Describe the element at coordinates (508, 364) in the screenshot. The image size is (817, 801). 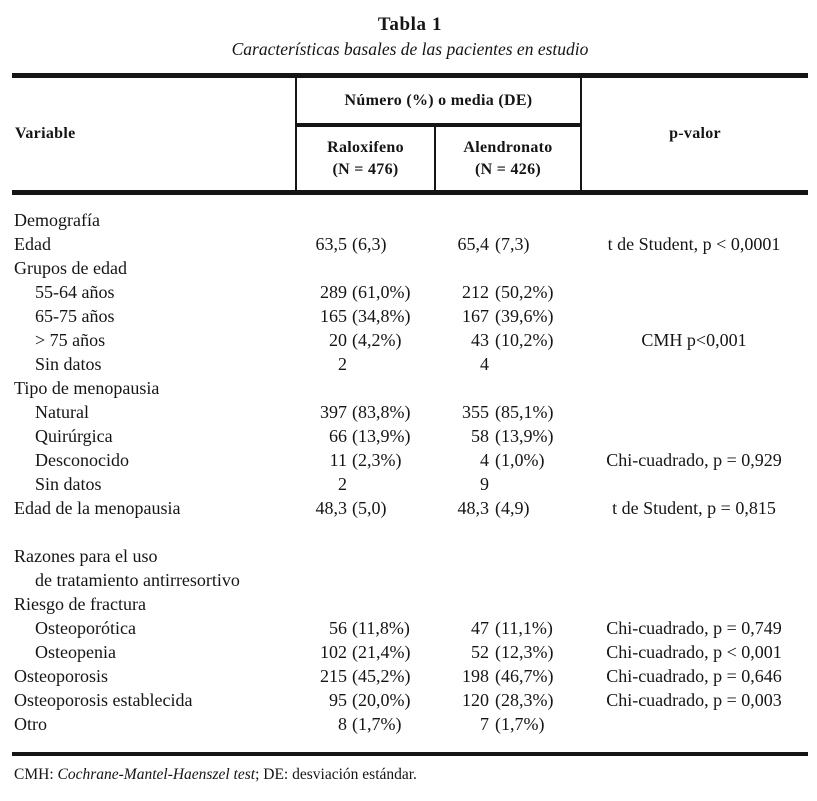
I see `alendronato-value: 4` at that location.